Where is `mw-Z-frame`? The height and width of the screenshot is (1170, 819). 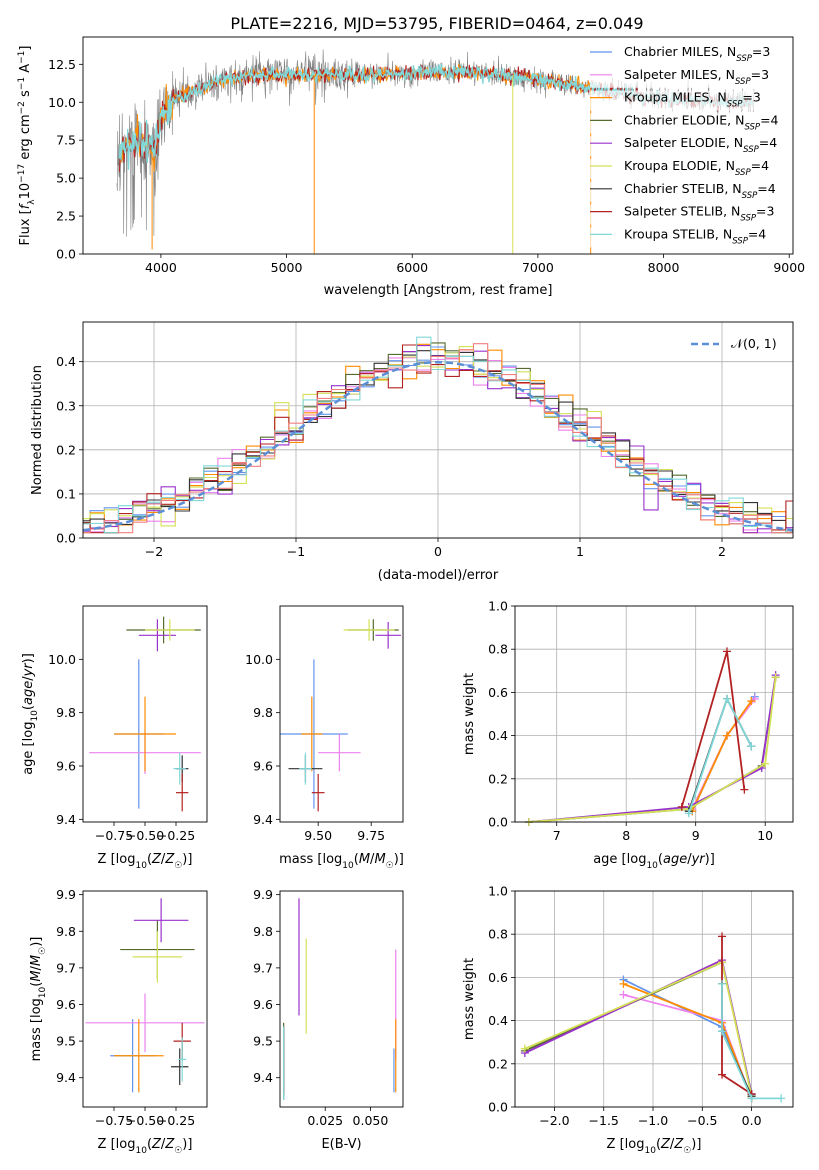 mw-Z-frame is located at coordinates (654, 999).